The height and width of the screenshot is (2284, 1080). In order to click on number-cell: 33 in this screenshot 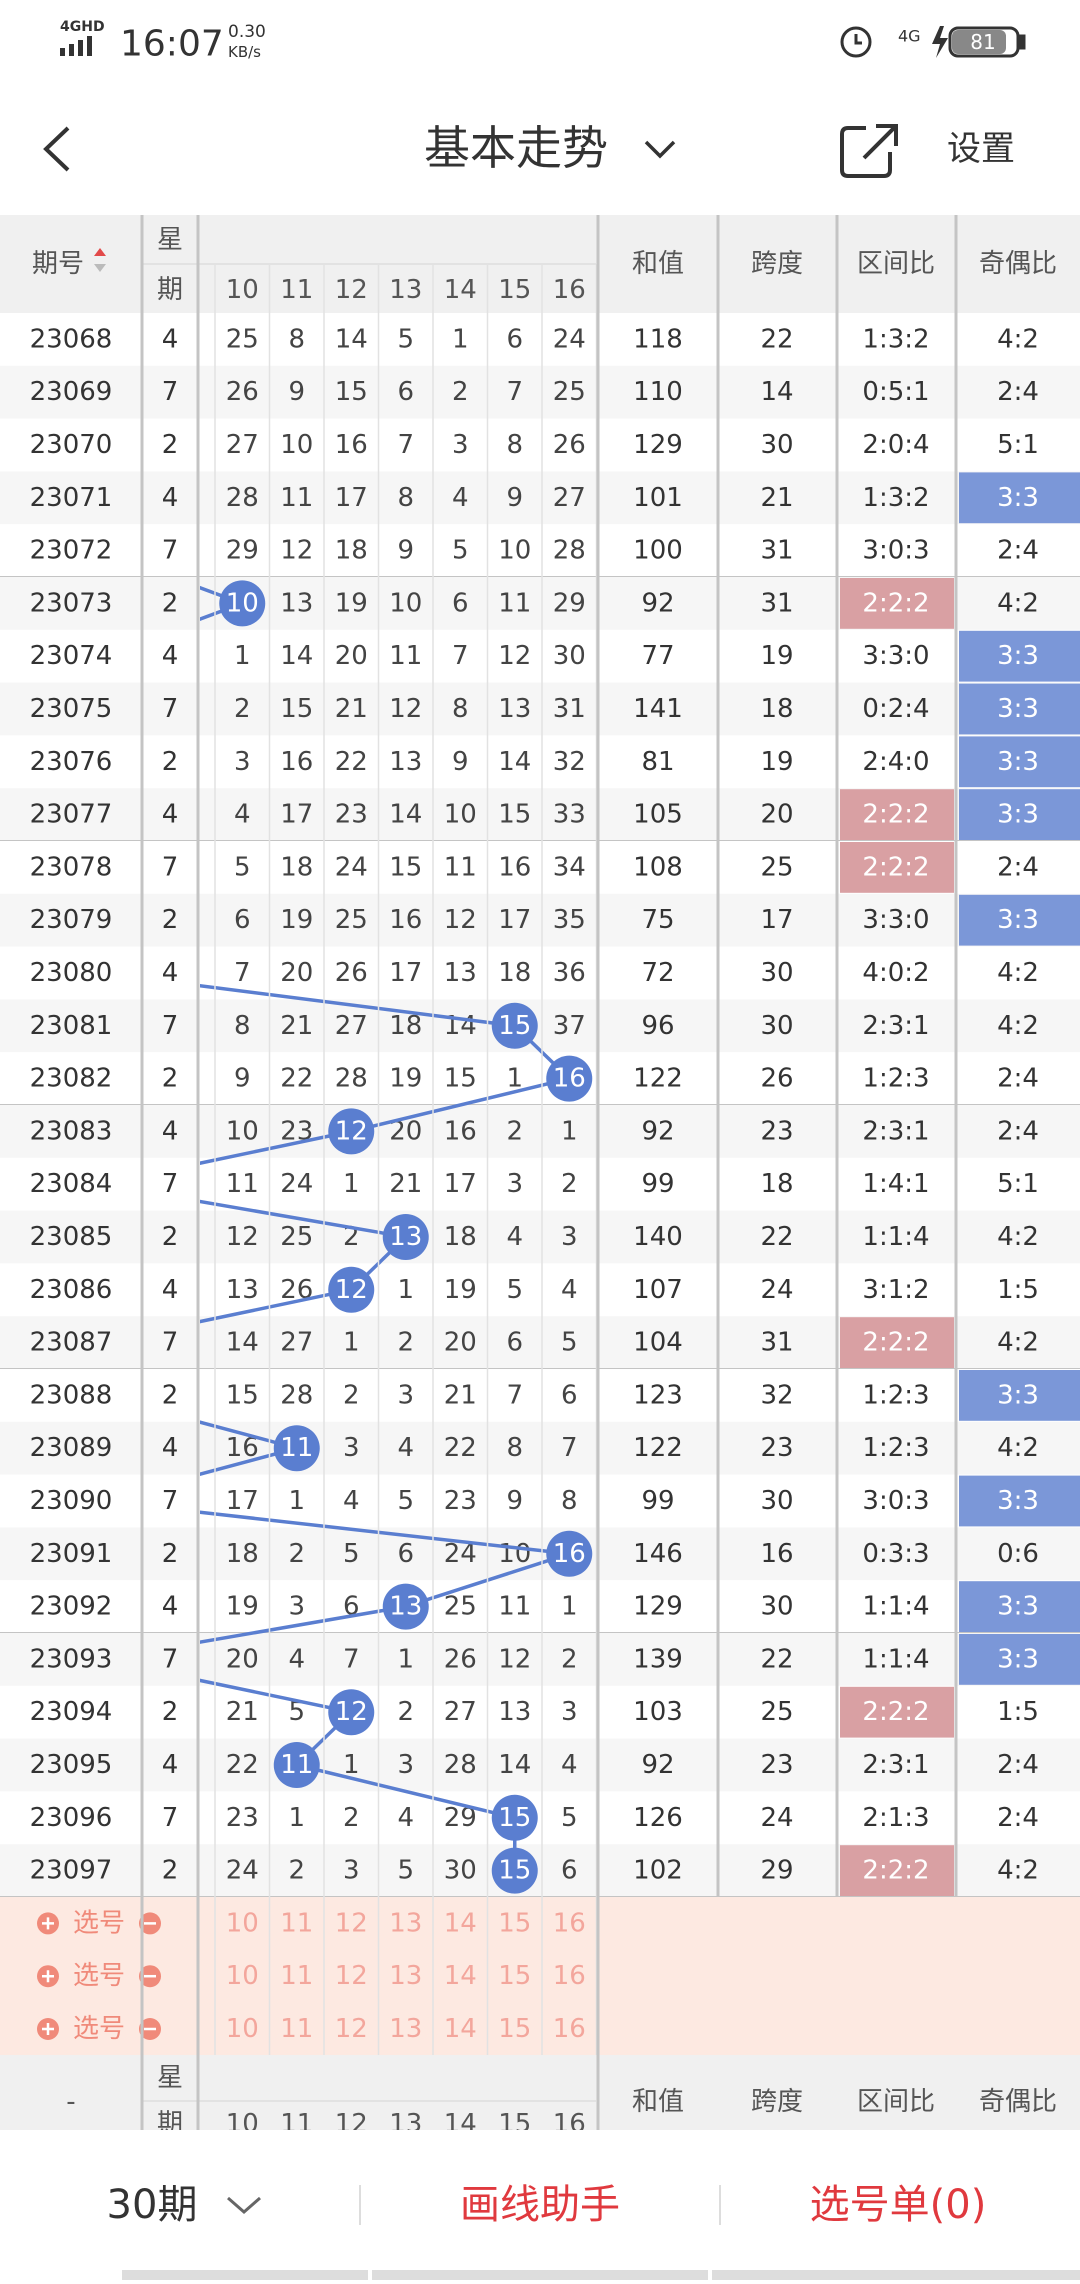, I will do `click(569, 815)`.